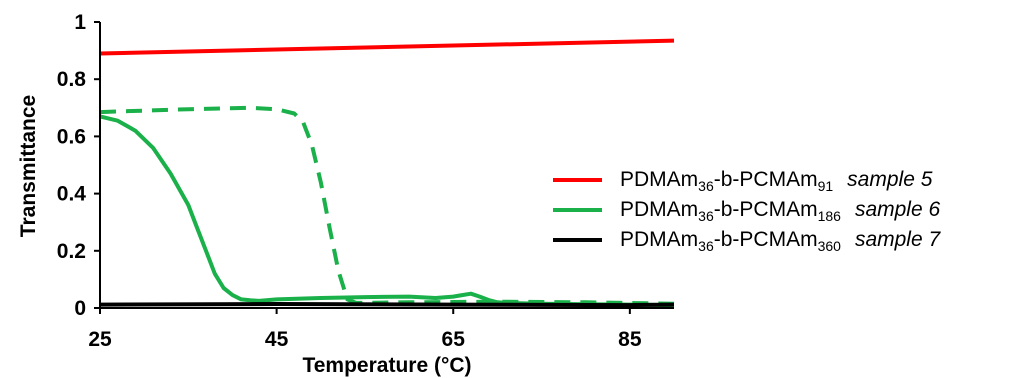 This screenshot has height=378, width=1021. Describe the element at coordinates (890, 179) in the screenshot. I see `legend-label-note: sample 5` at that location.